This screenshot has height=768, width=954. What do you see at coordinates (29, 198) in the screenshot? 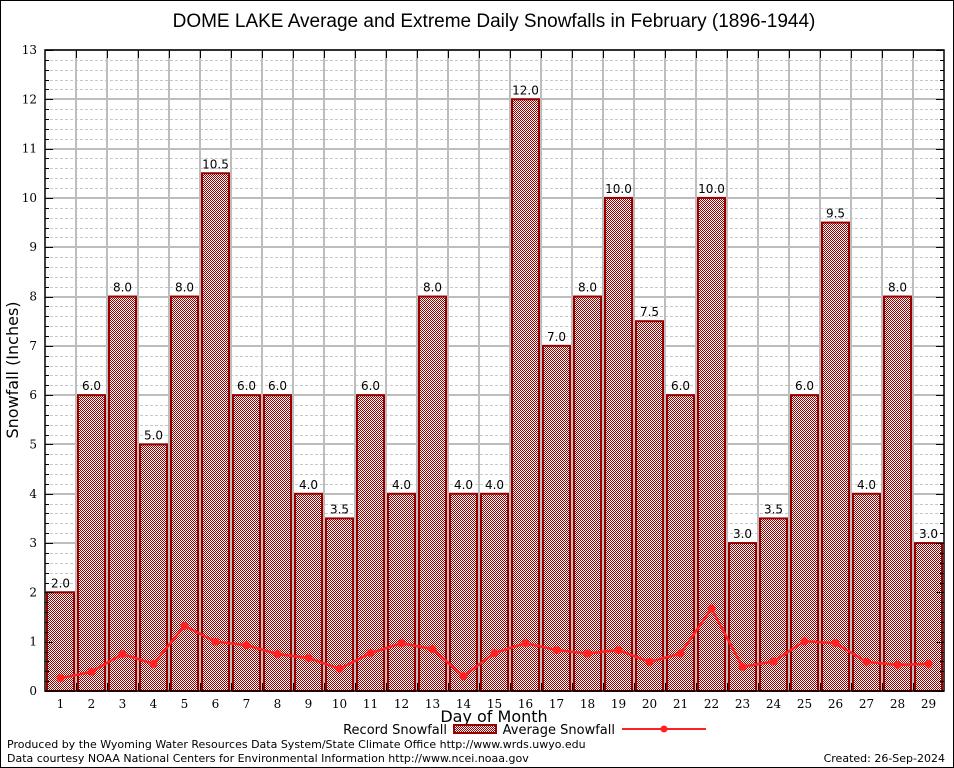
I see `y-tick-label: 10` at bounding box center [29, 198].